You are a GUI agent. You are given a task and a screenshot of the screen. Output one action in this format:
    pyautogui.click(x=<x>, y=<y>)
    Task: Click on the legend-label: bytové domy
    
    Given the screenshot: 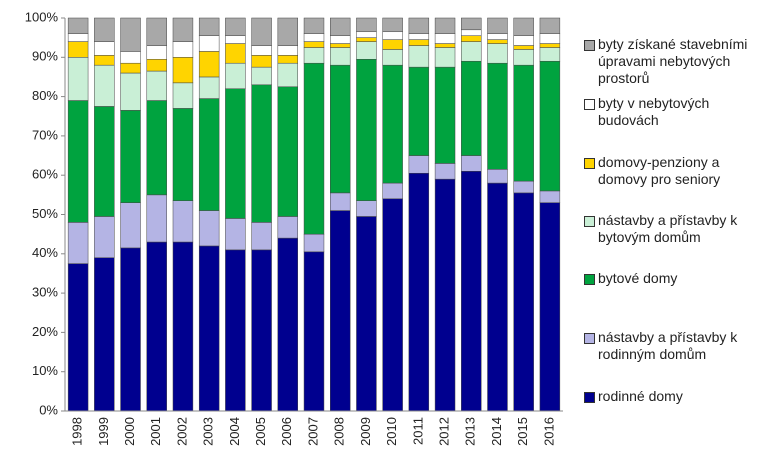 What is the action you would take?
    pyautogui.click(x=638, y=278)
    